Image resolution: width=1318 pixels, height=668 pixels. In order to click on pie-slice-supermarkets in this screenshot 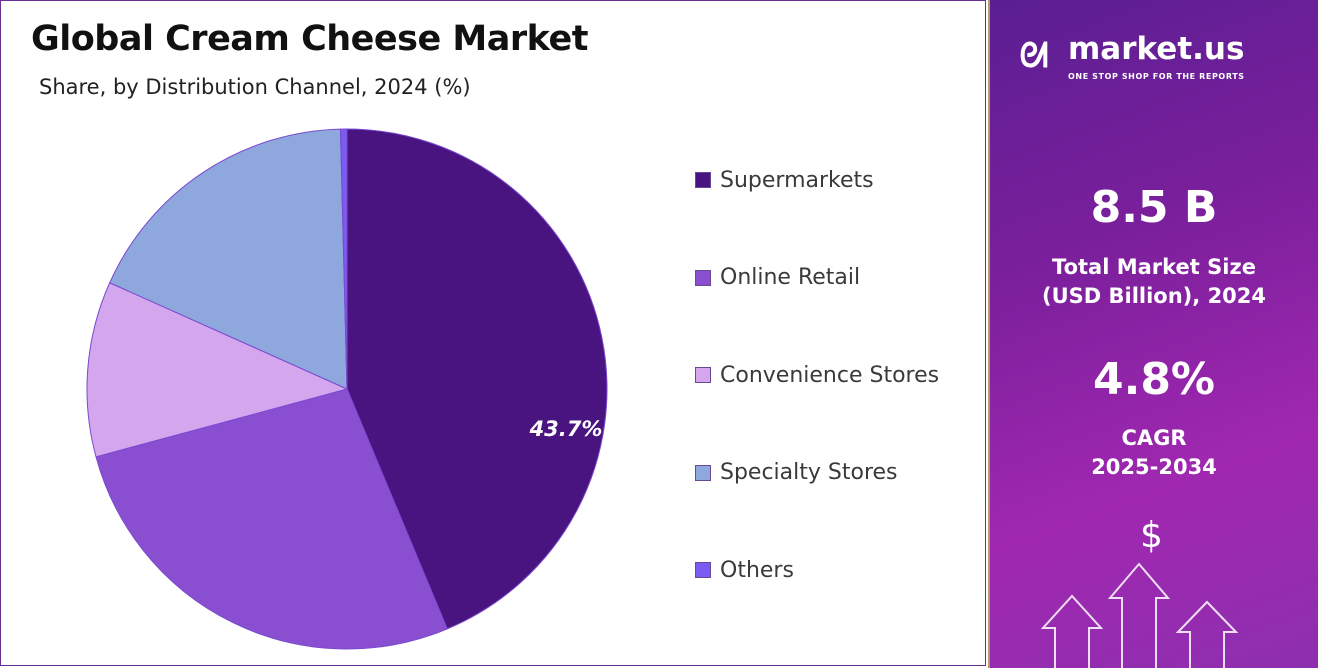, I will do `click(477, 379)`.